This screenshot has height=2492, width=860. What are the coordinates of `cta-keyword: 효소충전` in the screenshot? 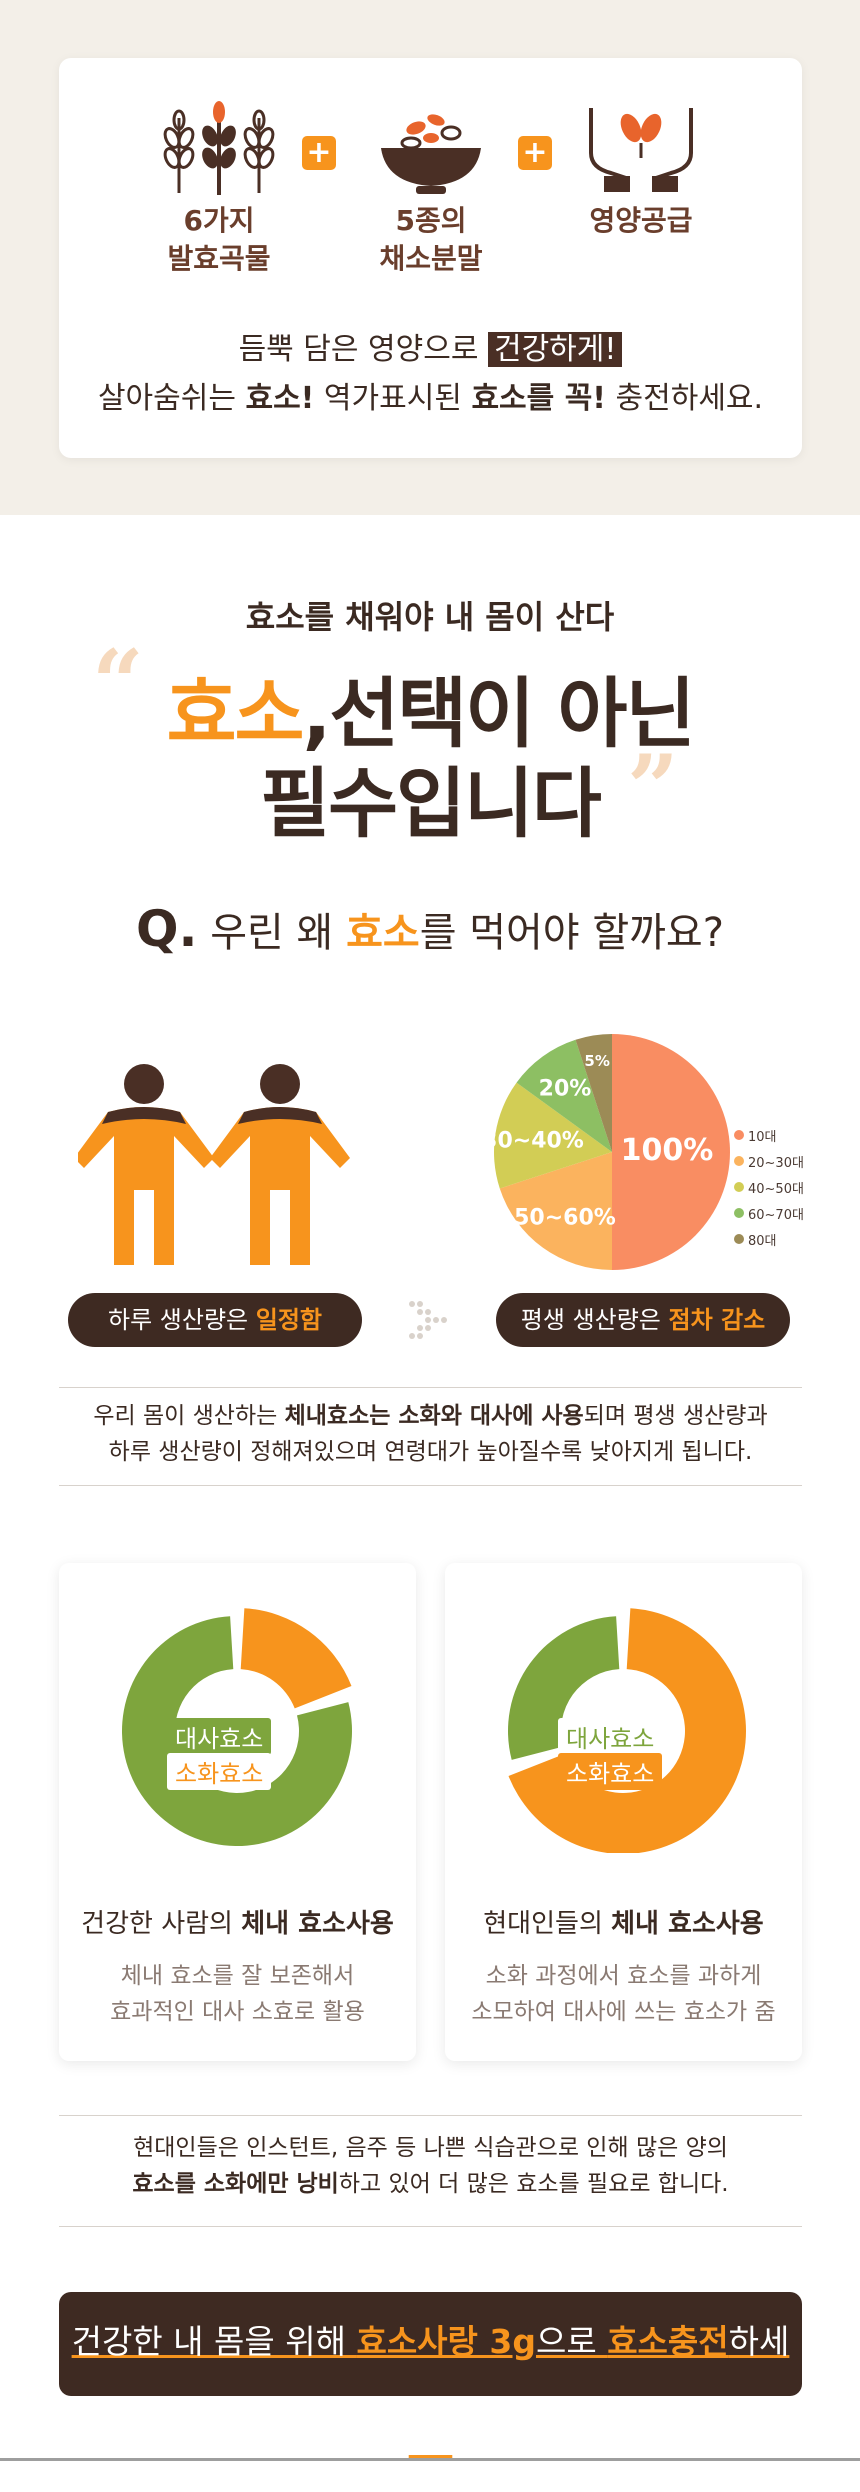 It's located at (668, 2341).